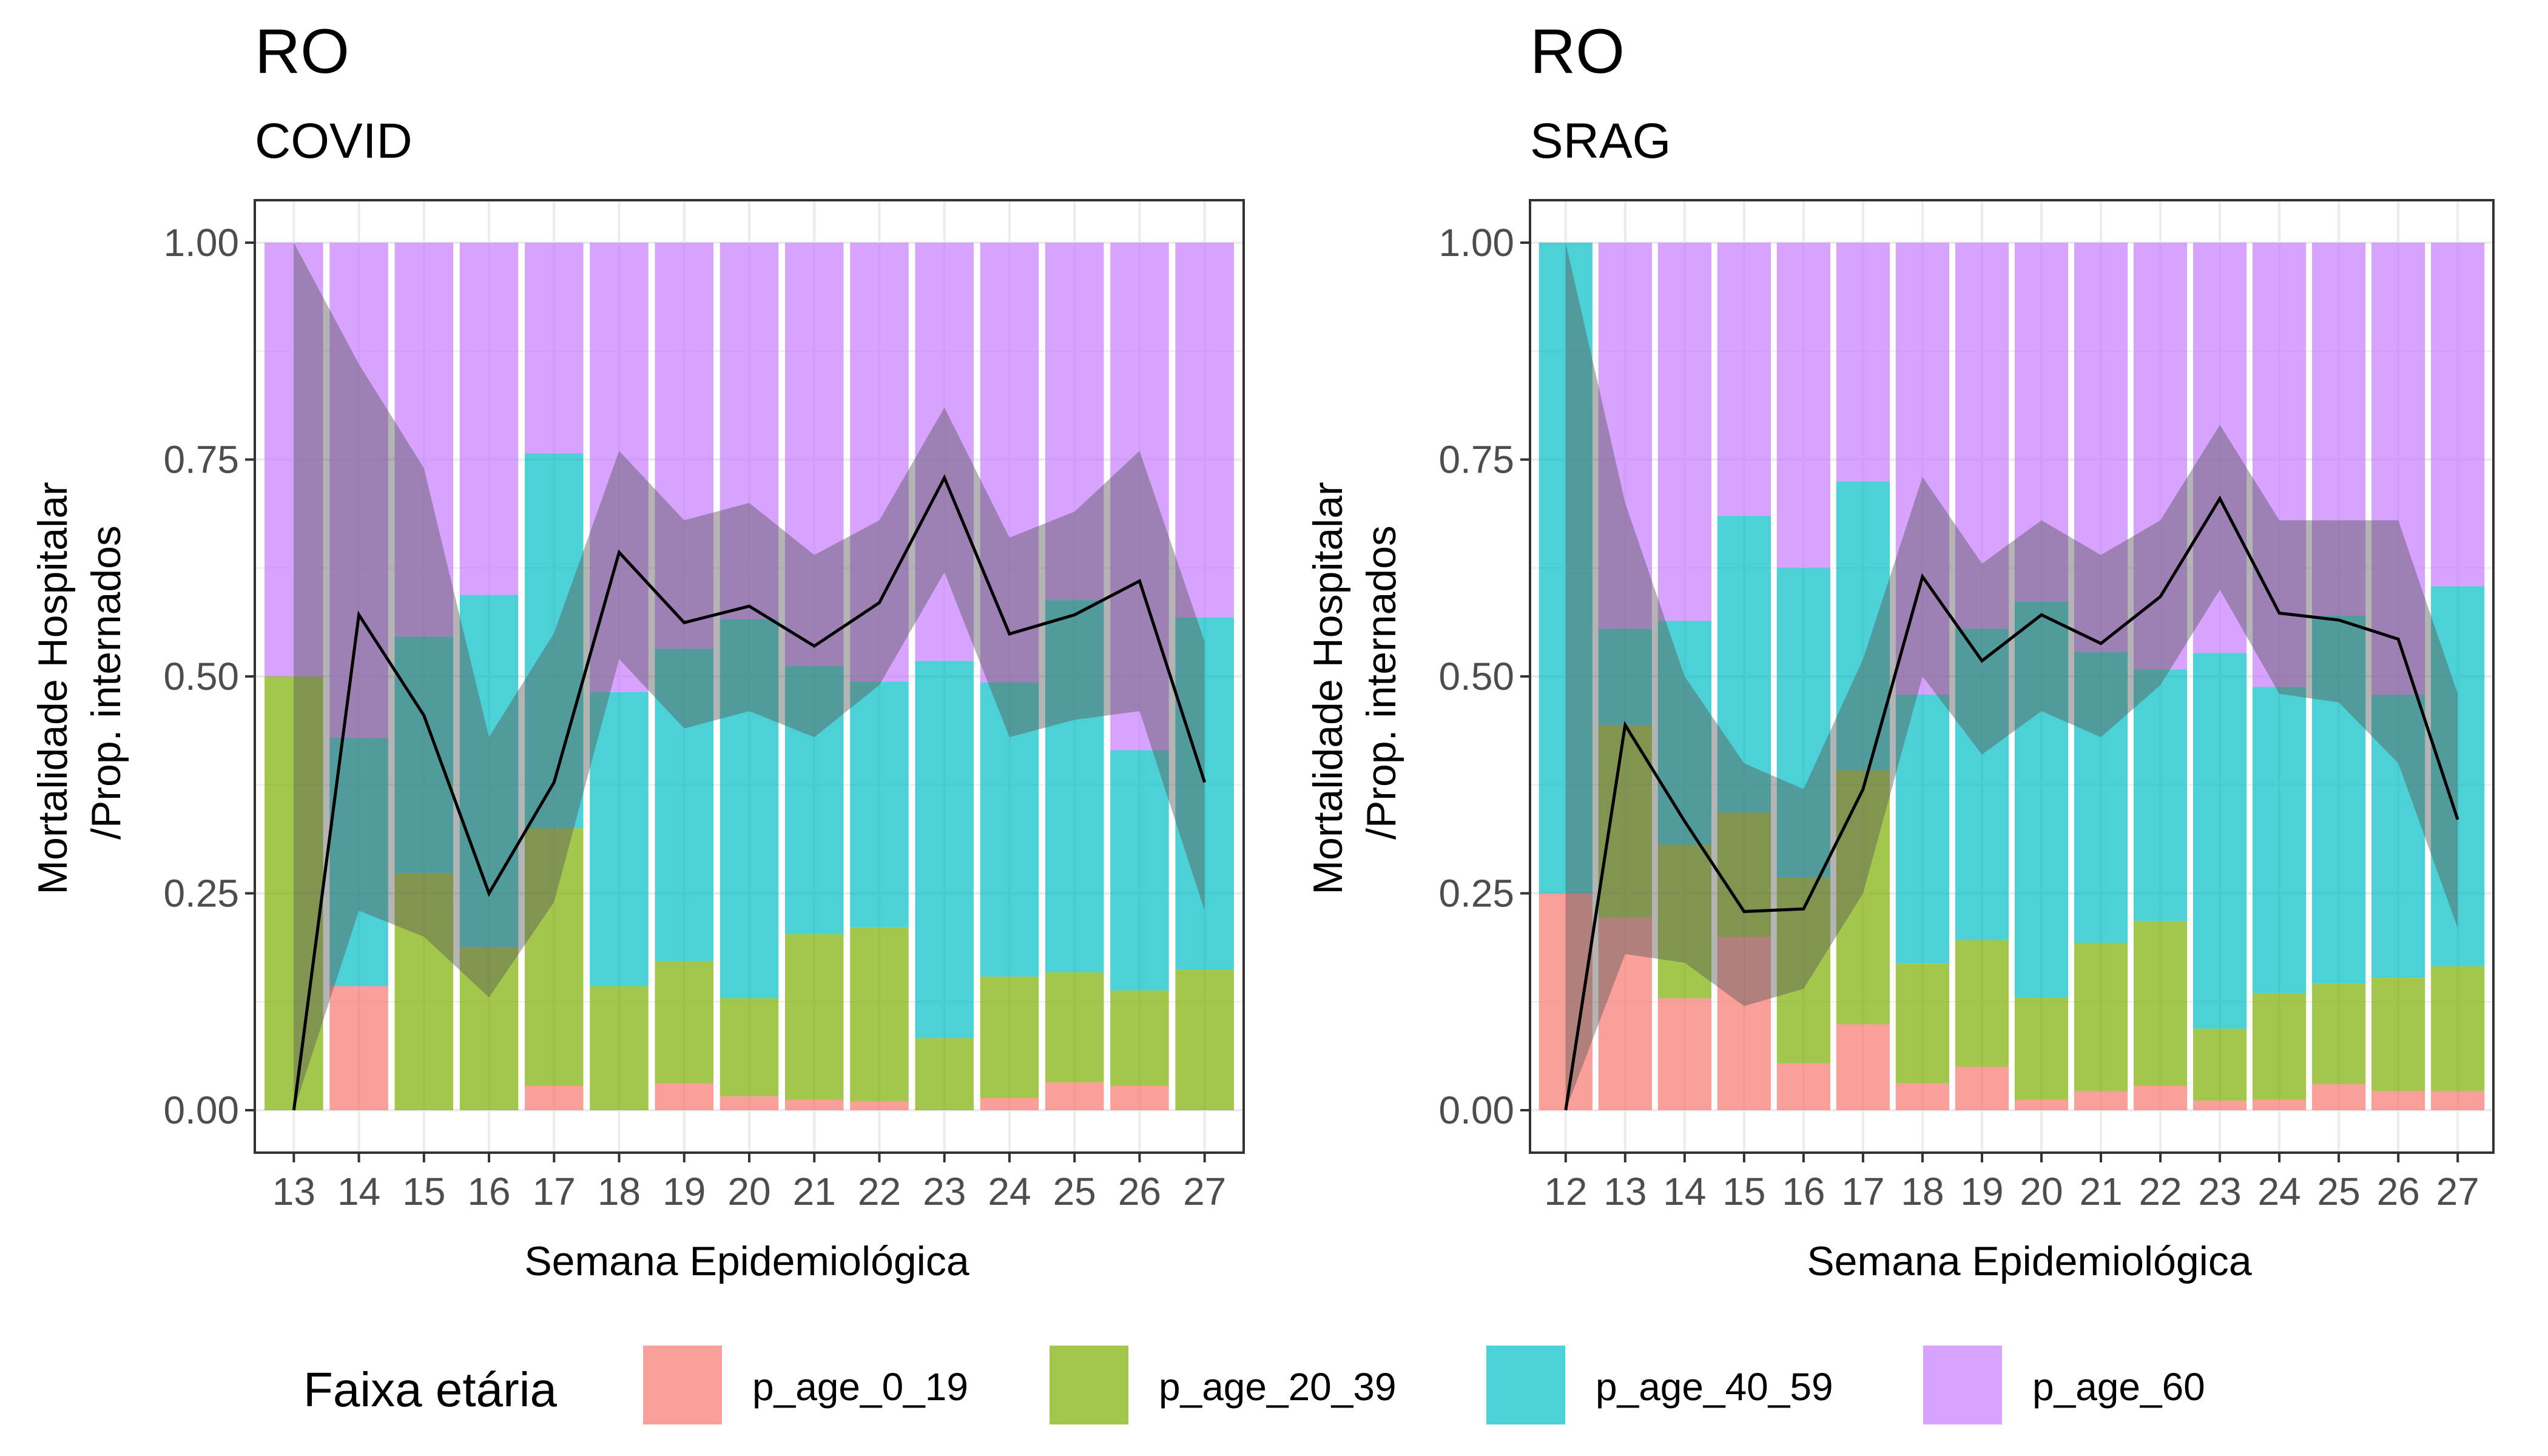 The height and width of the screenshot is (1456, 2548). I want to click on legend-item-p_age_20_39: p_age_20_39, so click(1223, 1385).